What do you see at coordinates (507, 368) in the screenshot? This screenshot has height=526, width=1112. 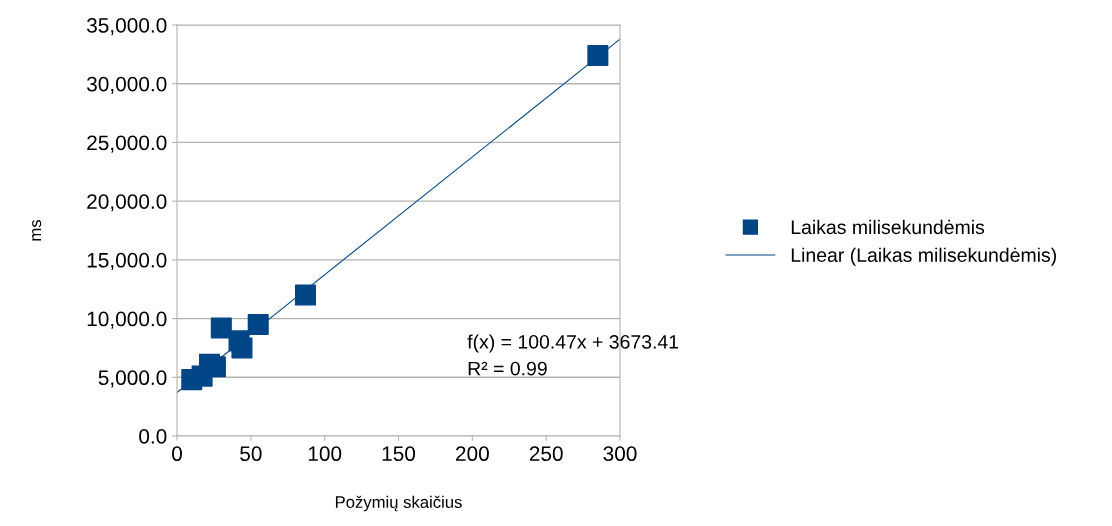 I see `annotation: R² = 0.99` at bounding box center [507, 368].